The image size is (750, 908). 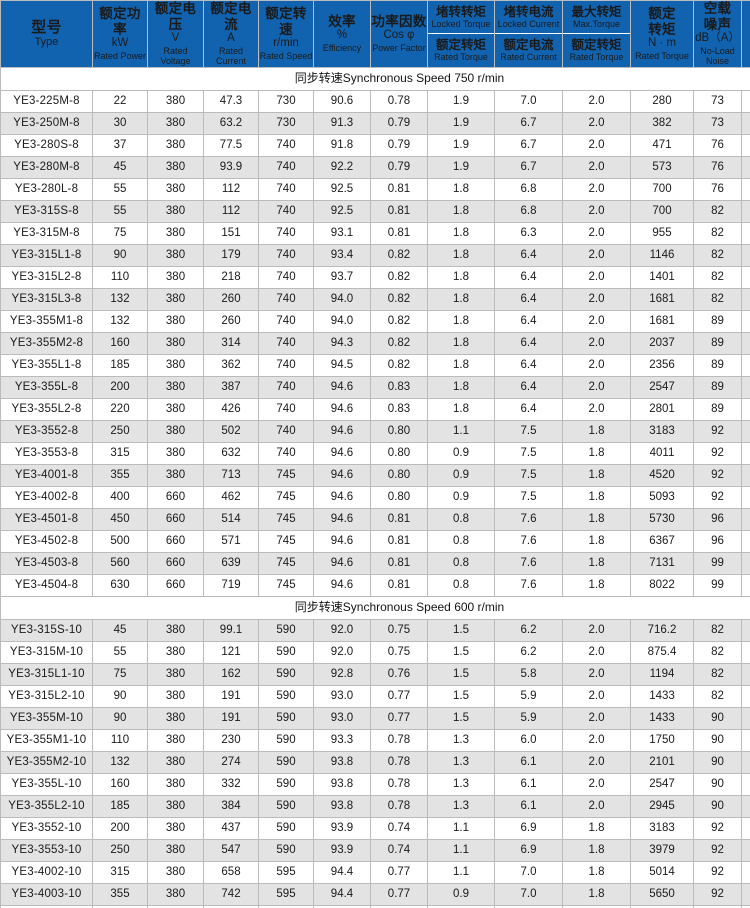 I want to click on locked-current-den-cn: 额定电流, so click(x=528, y=44).